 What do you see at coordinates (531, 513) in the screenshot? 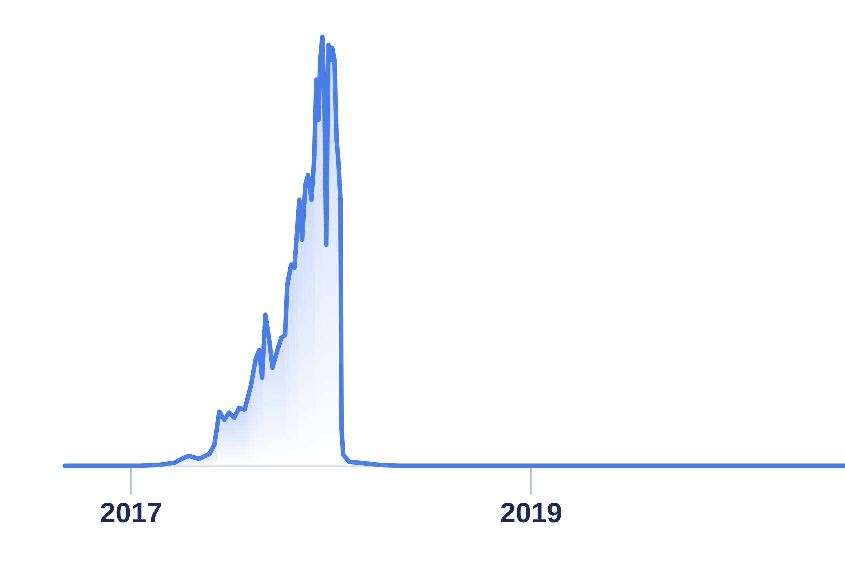
I see `x-tick-label: 2019` at bounding box center [531, 513].